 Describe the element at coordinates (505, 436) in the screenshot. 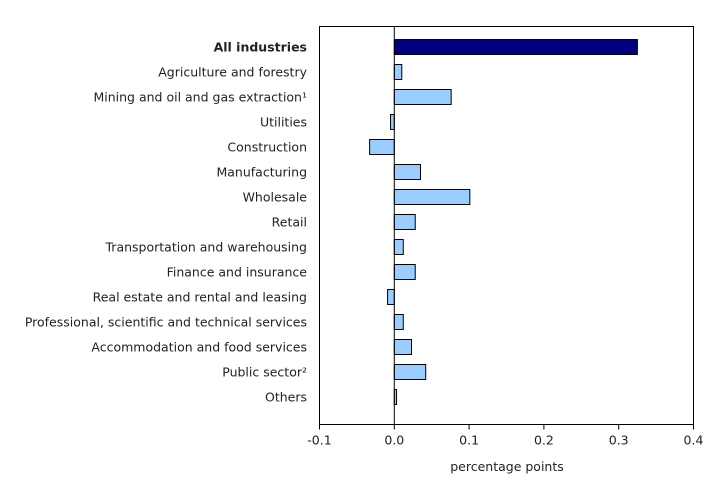

I see `x-axis-ticks: -0.1 0.0 0.1 0.2 0.3 0.4` at that location.